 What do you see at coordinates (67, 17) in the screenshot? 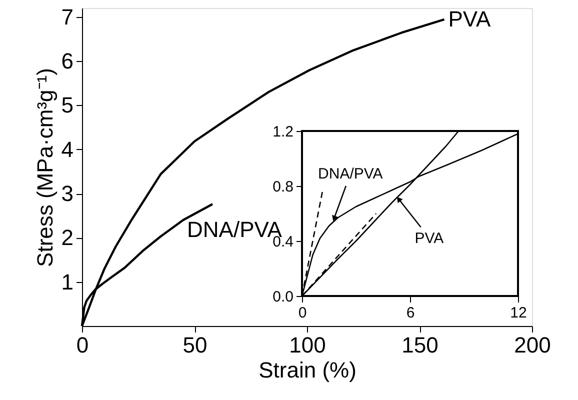
I see `y-tick-label: 7` at bounding box center [67, 17].